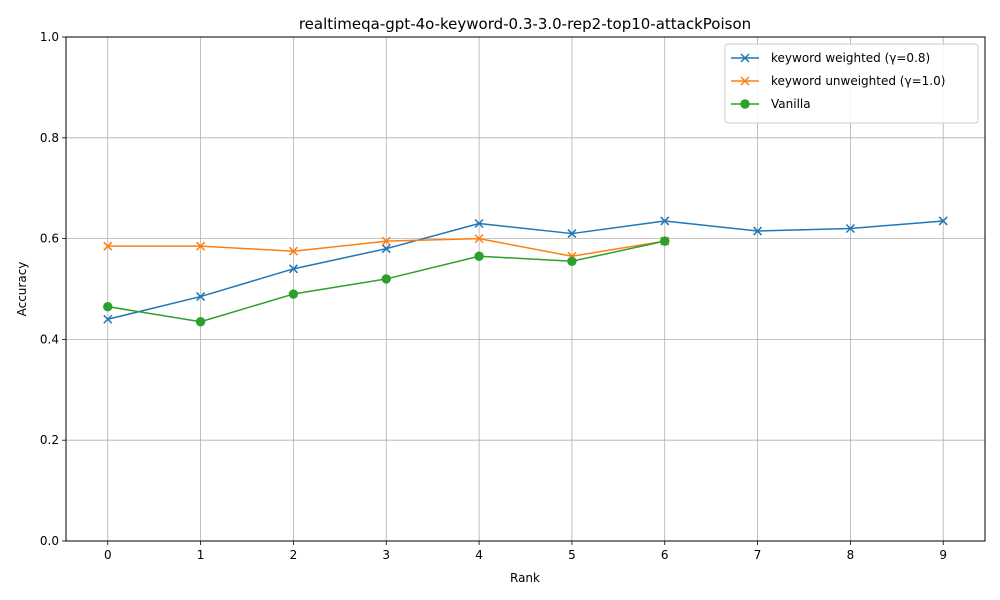  What do you see at coordinates (22, 289) in the screenshot?
I see `y-axis-label: Accuracy` at bounding box center [22, 289].